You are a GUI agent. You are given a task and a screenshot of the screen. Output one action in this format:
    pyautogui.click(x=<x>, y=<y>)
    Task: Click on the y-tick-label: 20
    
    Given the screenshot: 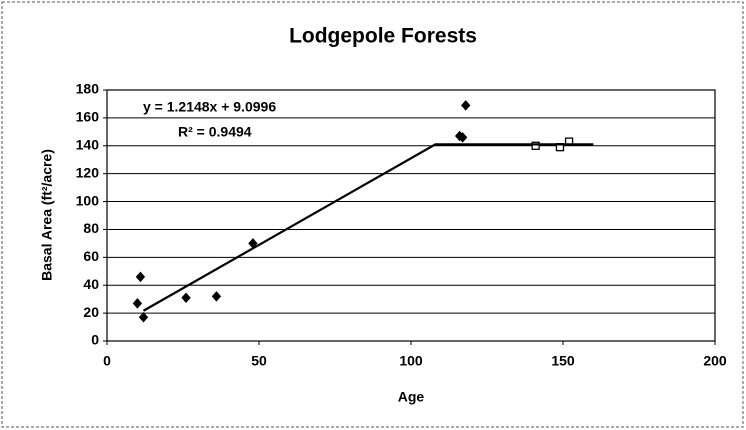 What is the action you would take?
    pyautogui.click(x=91, y=312)
    